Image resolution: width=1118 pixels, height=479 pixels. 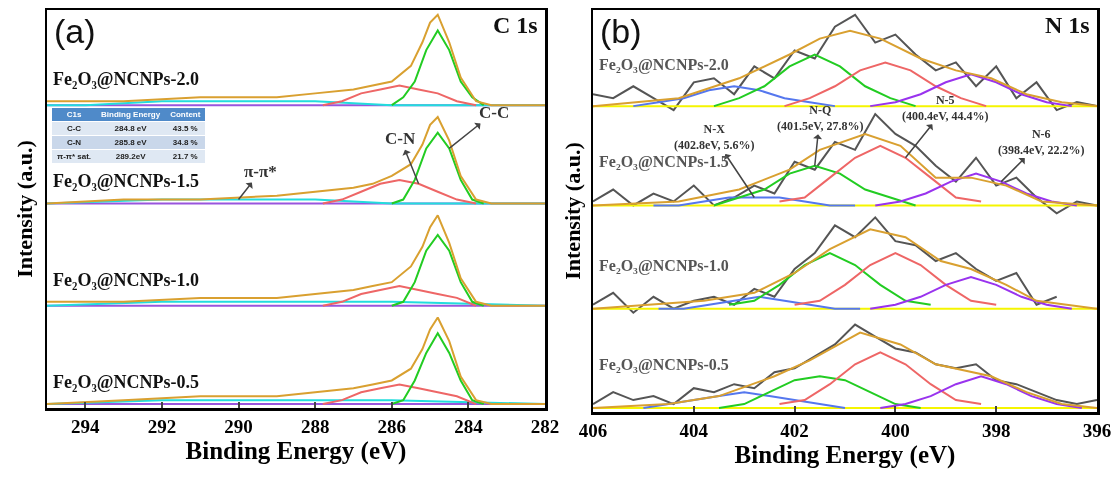 What do you see at coordinates (469, 427) in the screenshot?
I see `x-tick-label: 284` at bounding box center [469, 427].